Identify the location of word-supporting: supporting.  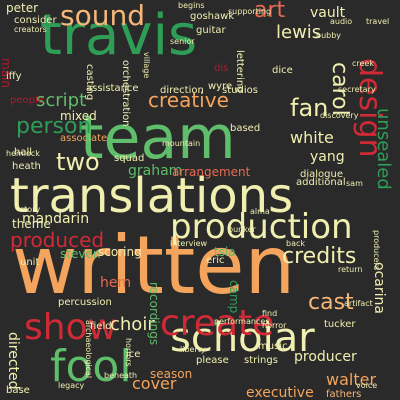
(250, 11).